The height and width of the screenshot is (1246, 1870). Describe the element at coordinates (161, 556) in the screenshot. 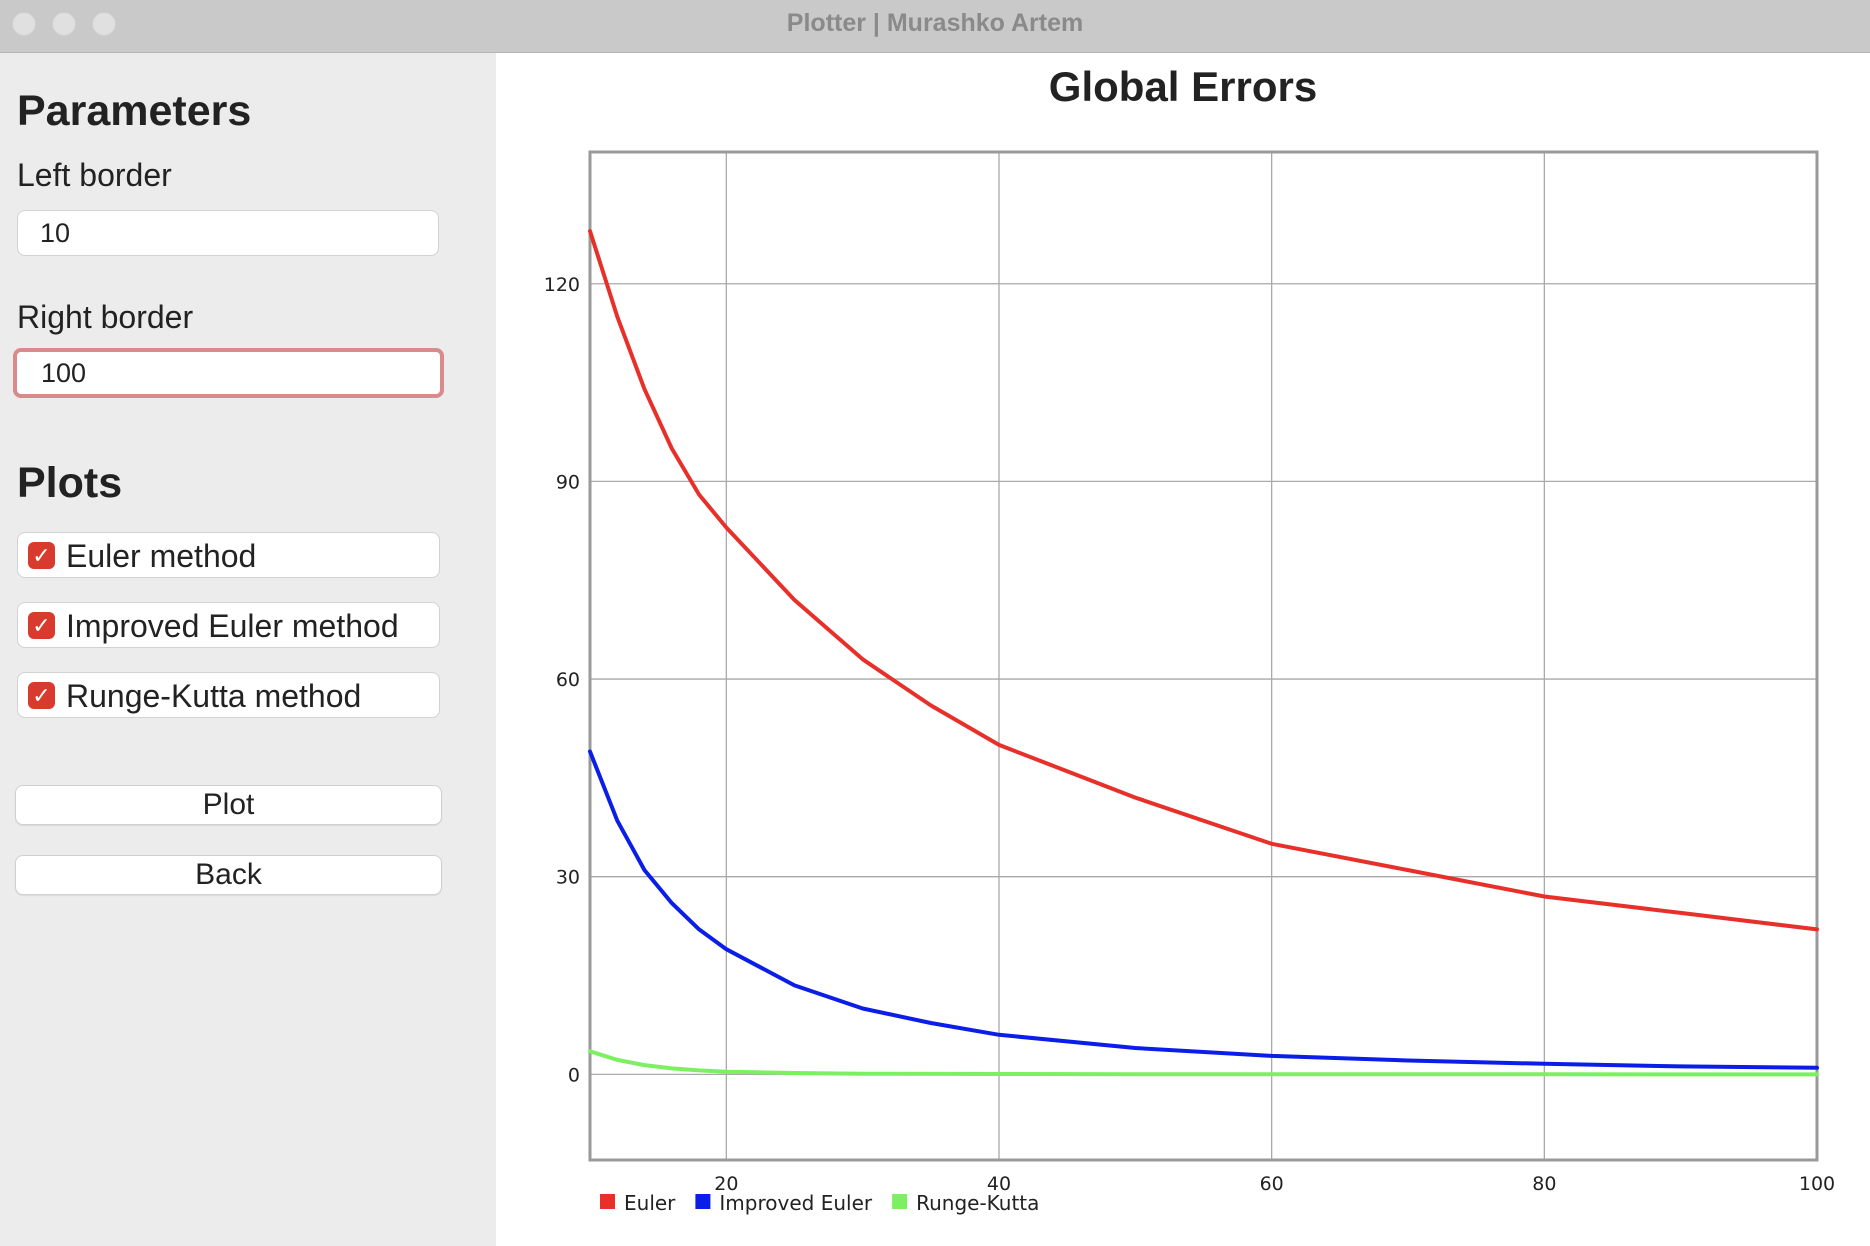

I see `euler-method-label: Euler method` at that location.